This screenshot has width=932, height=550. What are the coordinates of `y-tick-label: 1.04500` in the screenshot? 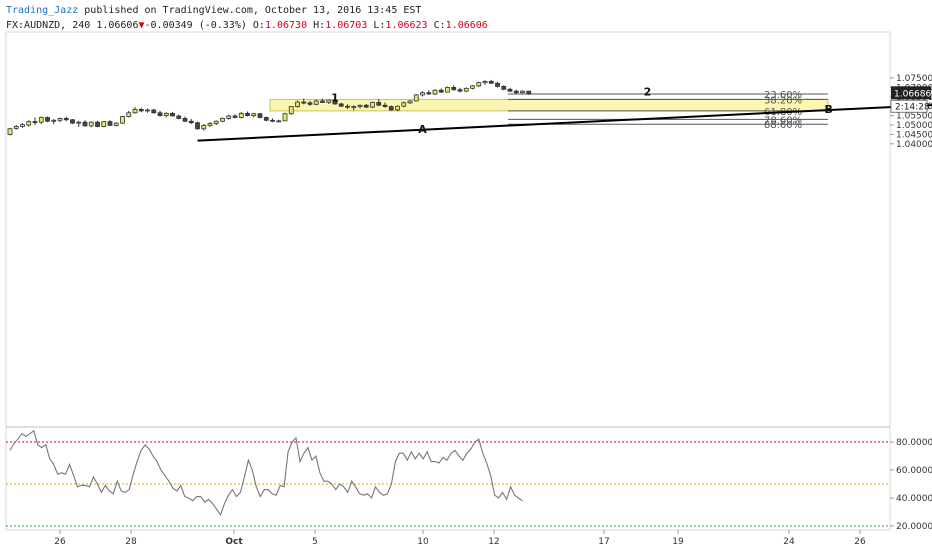 It's located at (914, 135).